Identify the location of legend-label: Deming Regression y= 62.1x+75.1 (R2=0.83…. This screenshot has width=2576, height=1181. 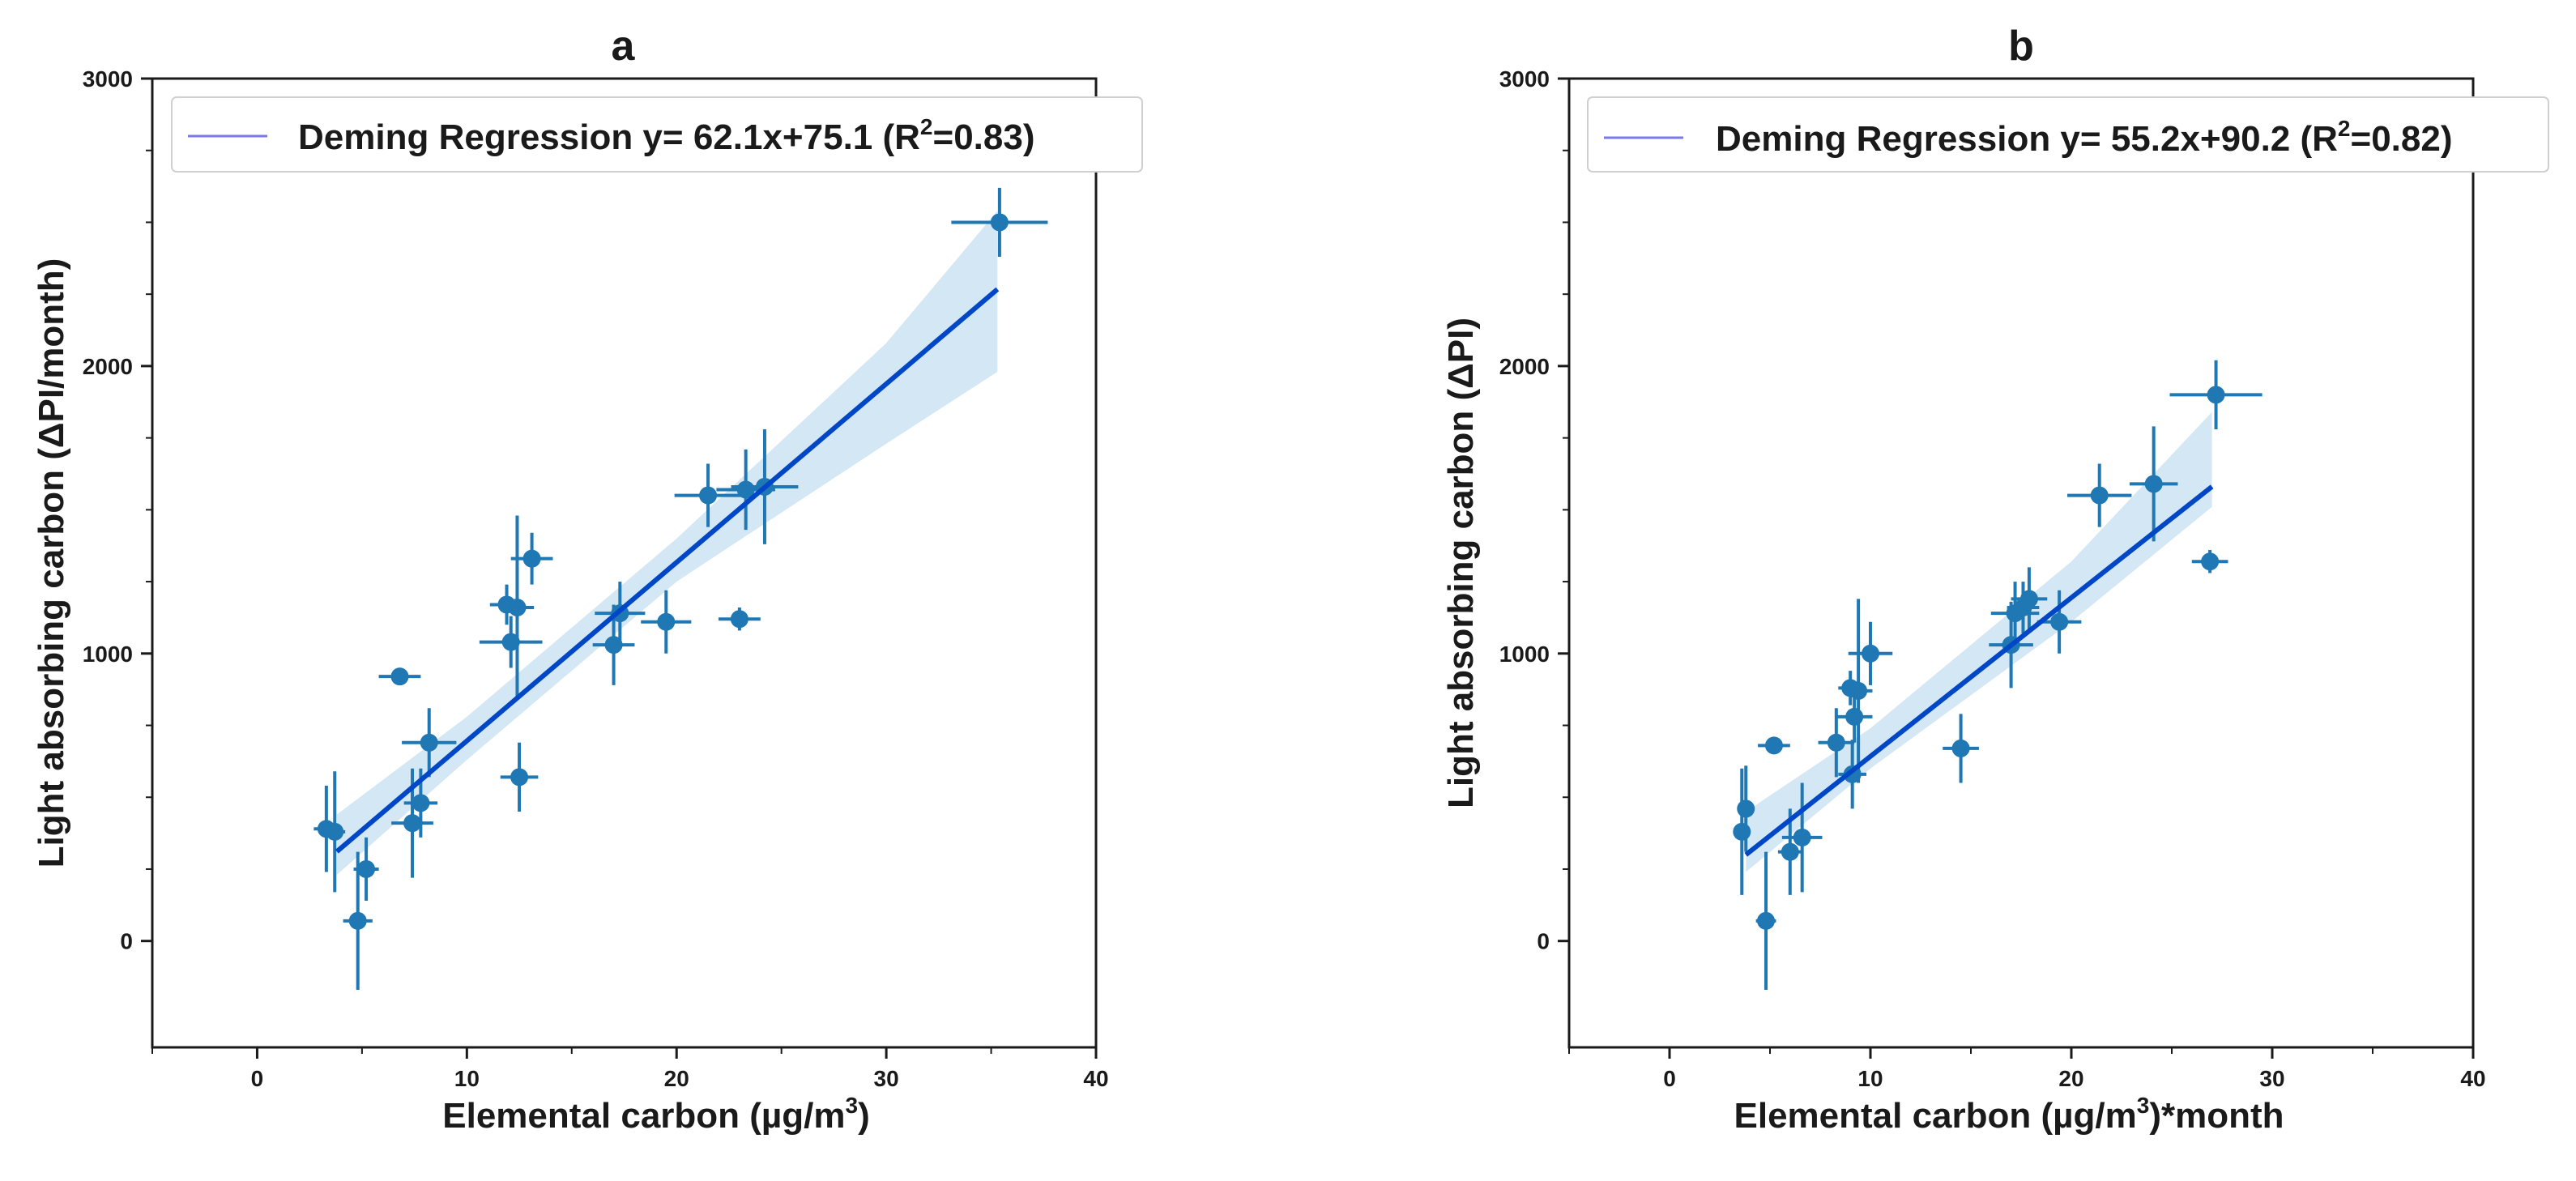
(666, 135).